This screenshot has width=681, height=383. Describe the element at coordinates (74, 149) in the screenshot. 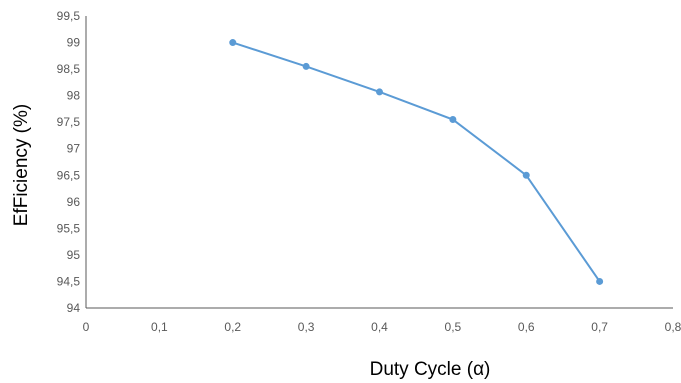

I see `y-tick-label: 97` at that location.